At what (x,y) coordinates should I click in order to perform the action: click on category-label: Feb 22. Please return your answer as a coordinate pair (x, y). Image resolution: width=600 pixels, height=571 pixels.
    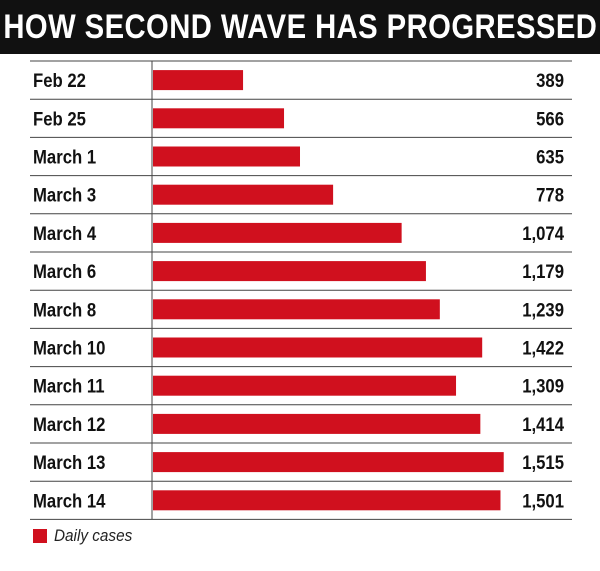
    Looking at the image, I should click on (59, 80).